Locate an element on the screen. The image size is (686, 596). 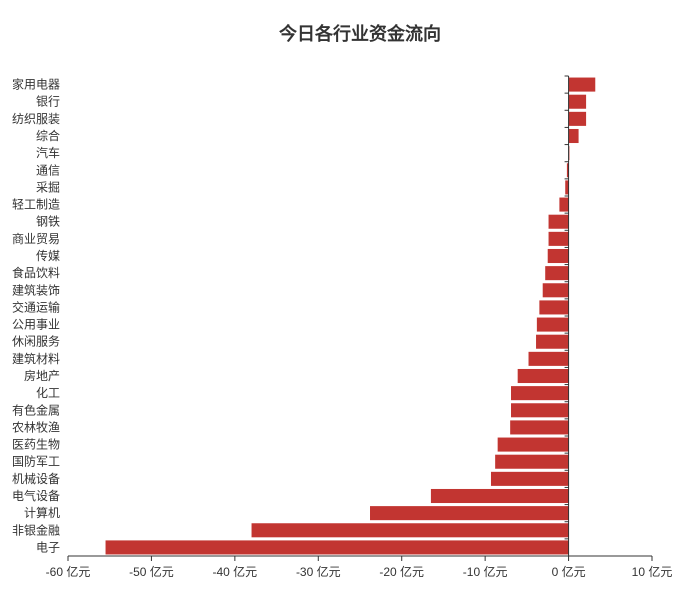
bar-医药生物 is located at coordinates (533, 444).